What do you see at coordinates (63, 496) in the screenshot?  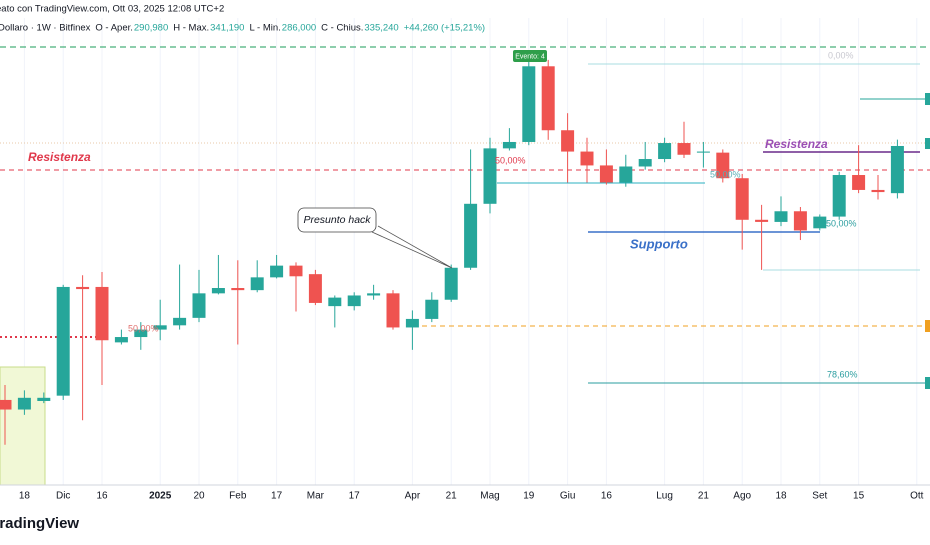 I see `x-tick-label: Dic` at bounding box center [63, 496].